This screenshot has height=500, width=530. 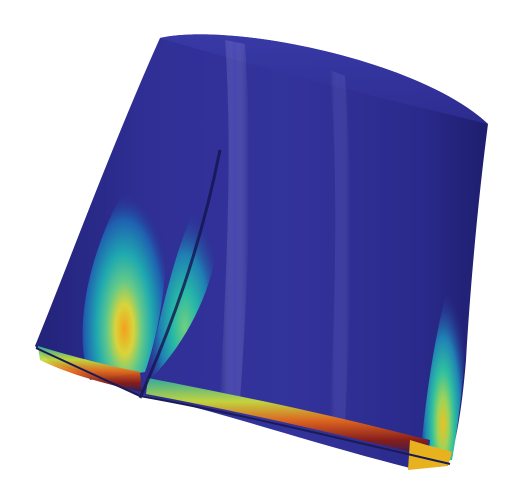 What do you see at coordinates (180, 274) in the screenshot?
I see `fold-crease` at bounding box center [180, 274].